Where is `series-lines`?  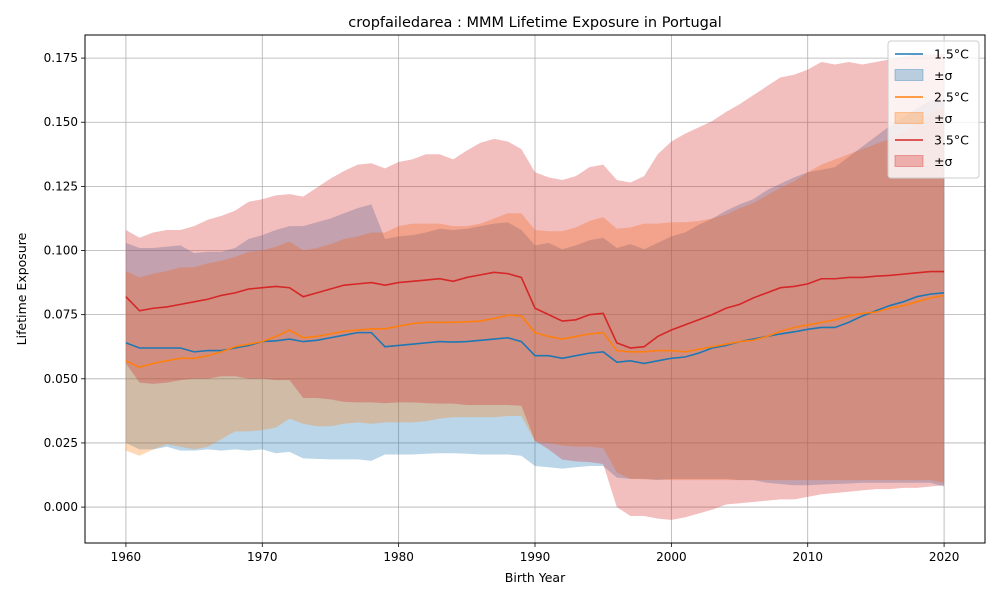
series-lines is located at coordinates (535, 319).